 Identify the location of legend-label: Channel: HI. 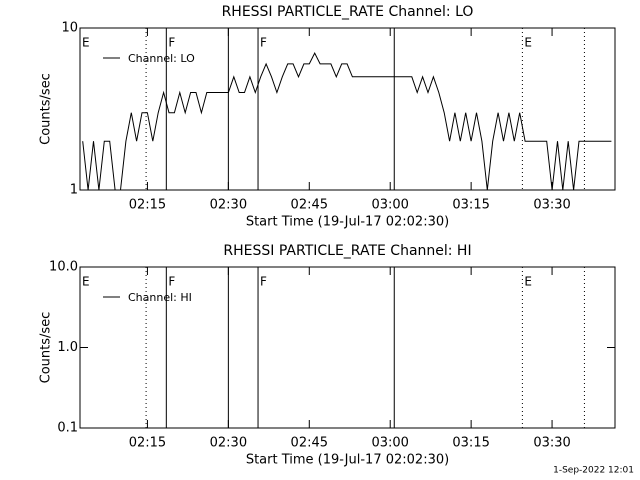
(160, 297).